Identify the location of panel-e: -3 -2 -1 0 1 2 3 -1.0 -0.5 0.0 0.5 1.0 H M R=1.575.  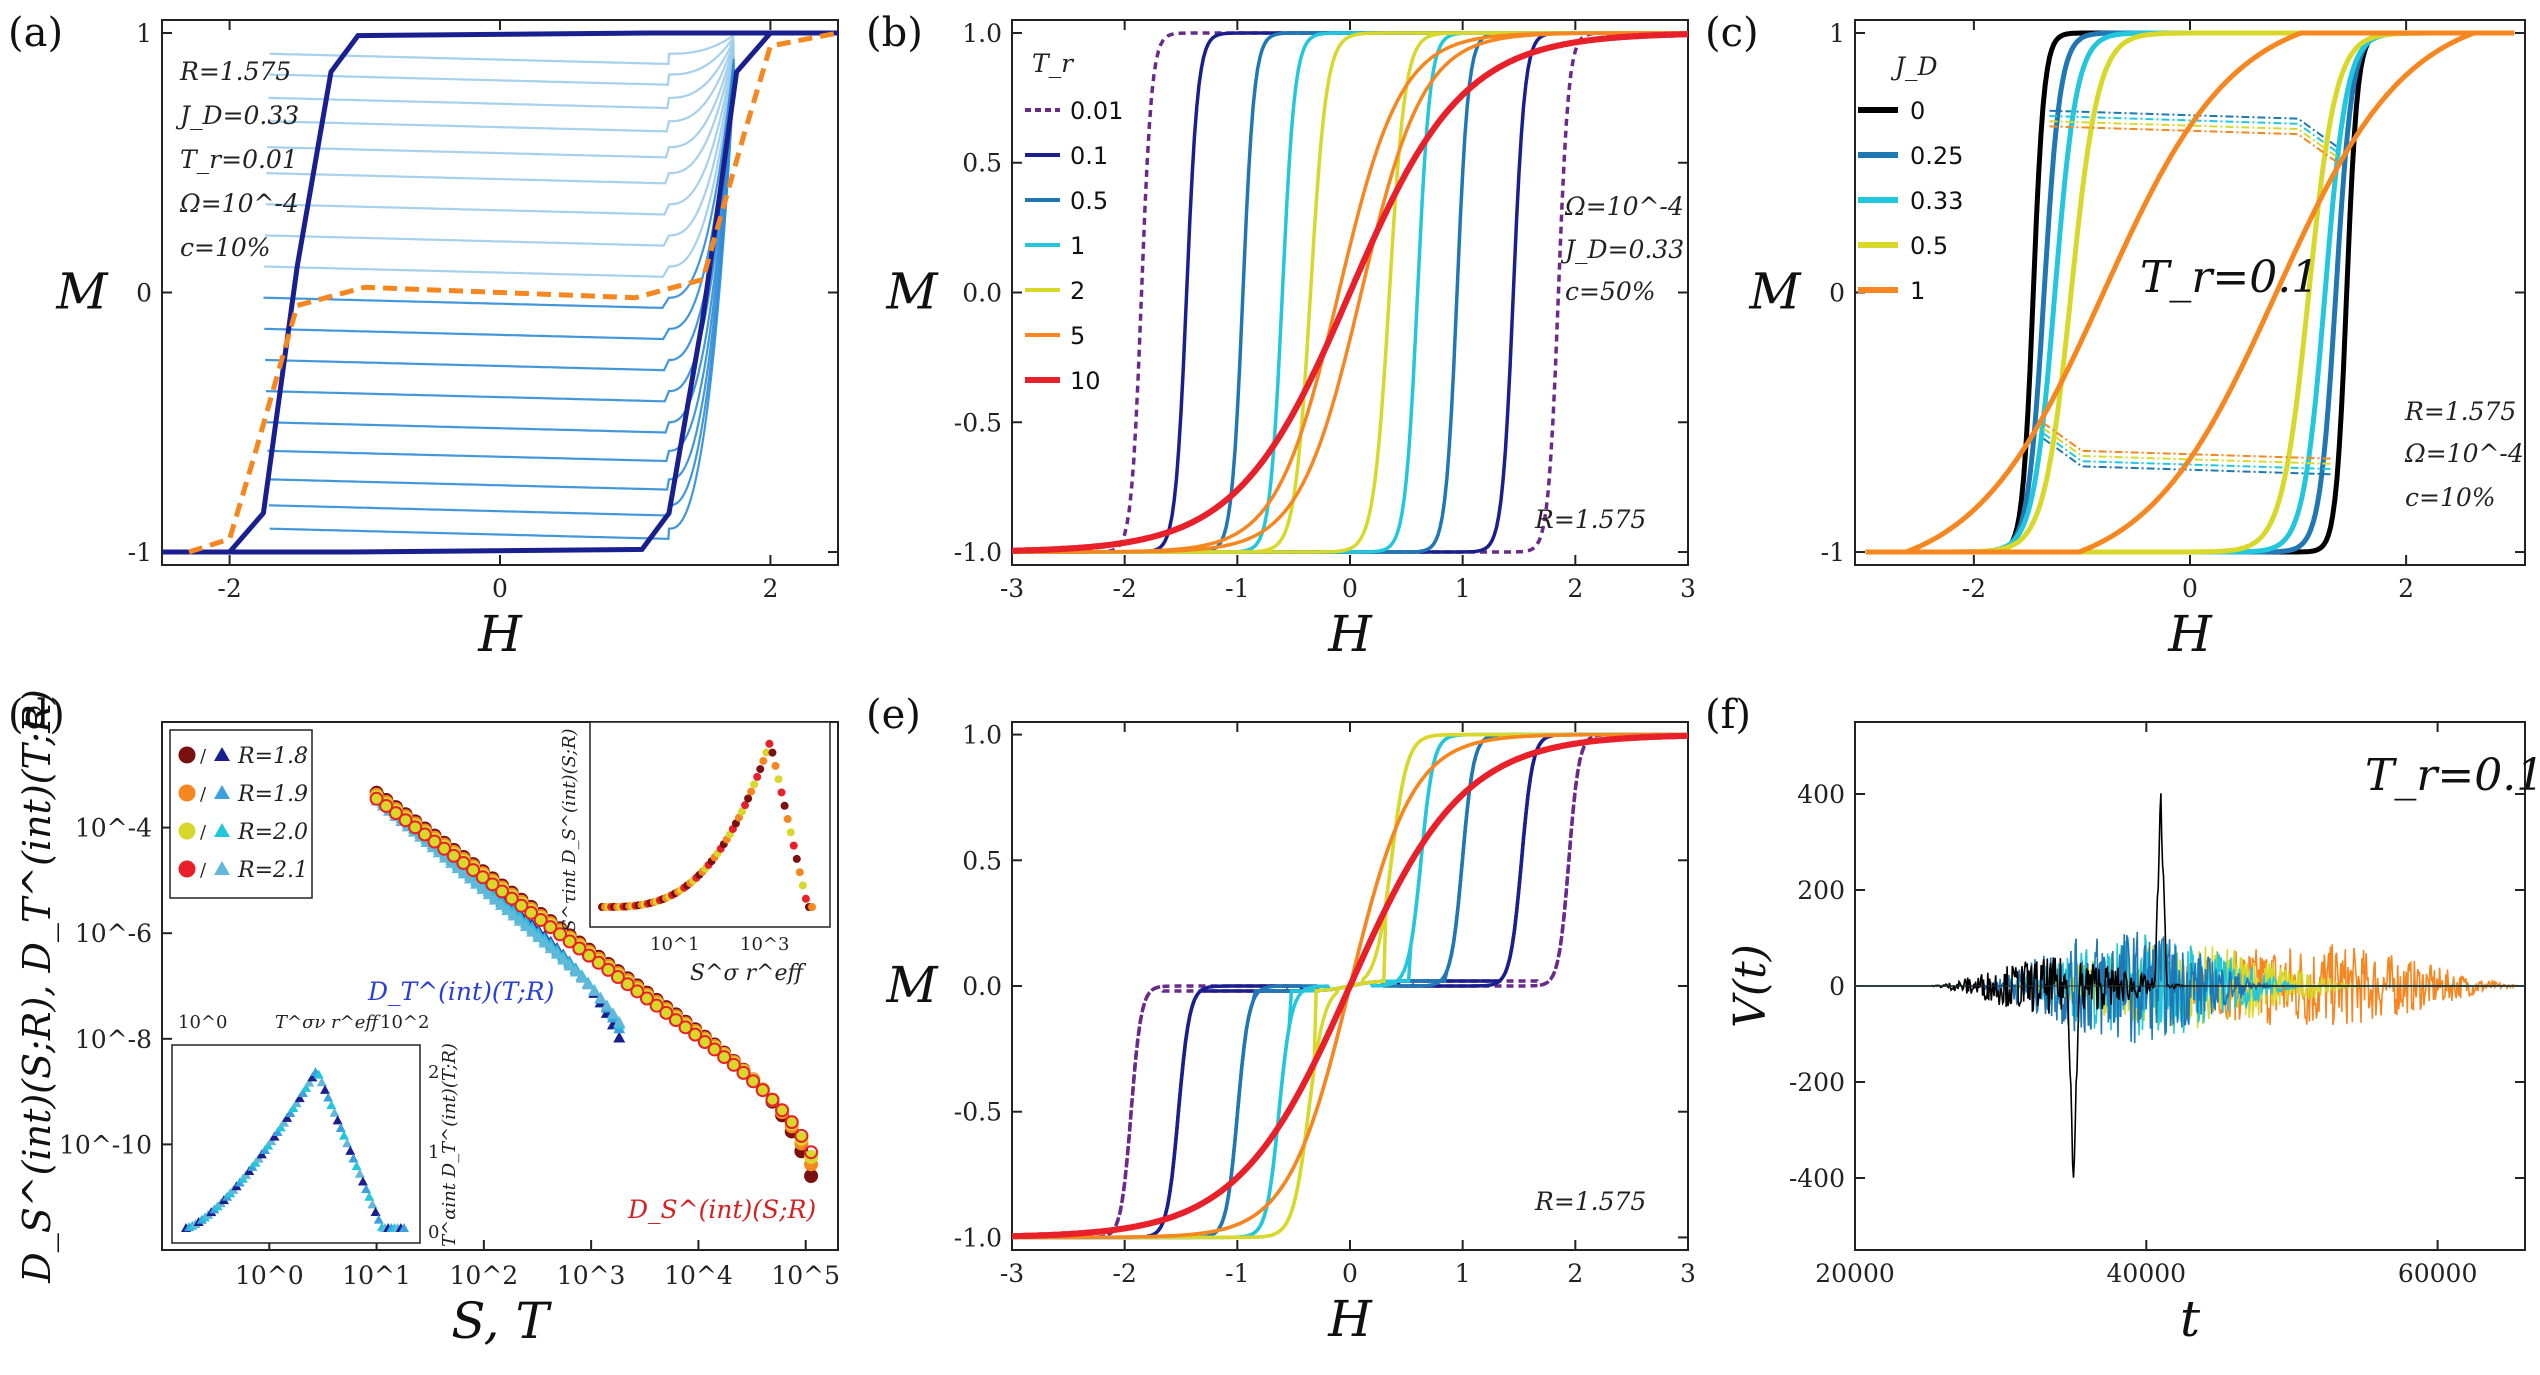
(1290, 1034).